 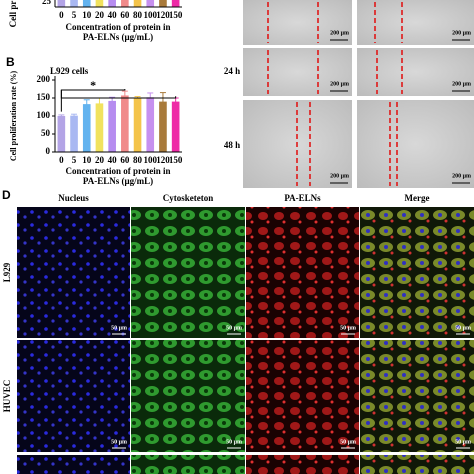 What do you see at coordinates (7, 396) in the screenshot?
I see `row-label: HUVEC` at bounding box center [7, 396].